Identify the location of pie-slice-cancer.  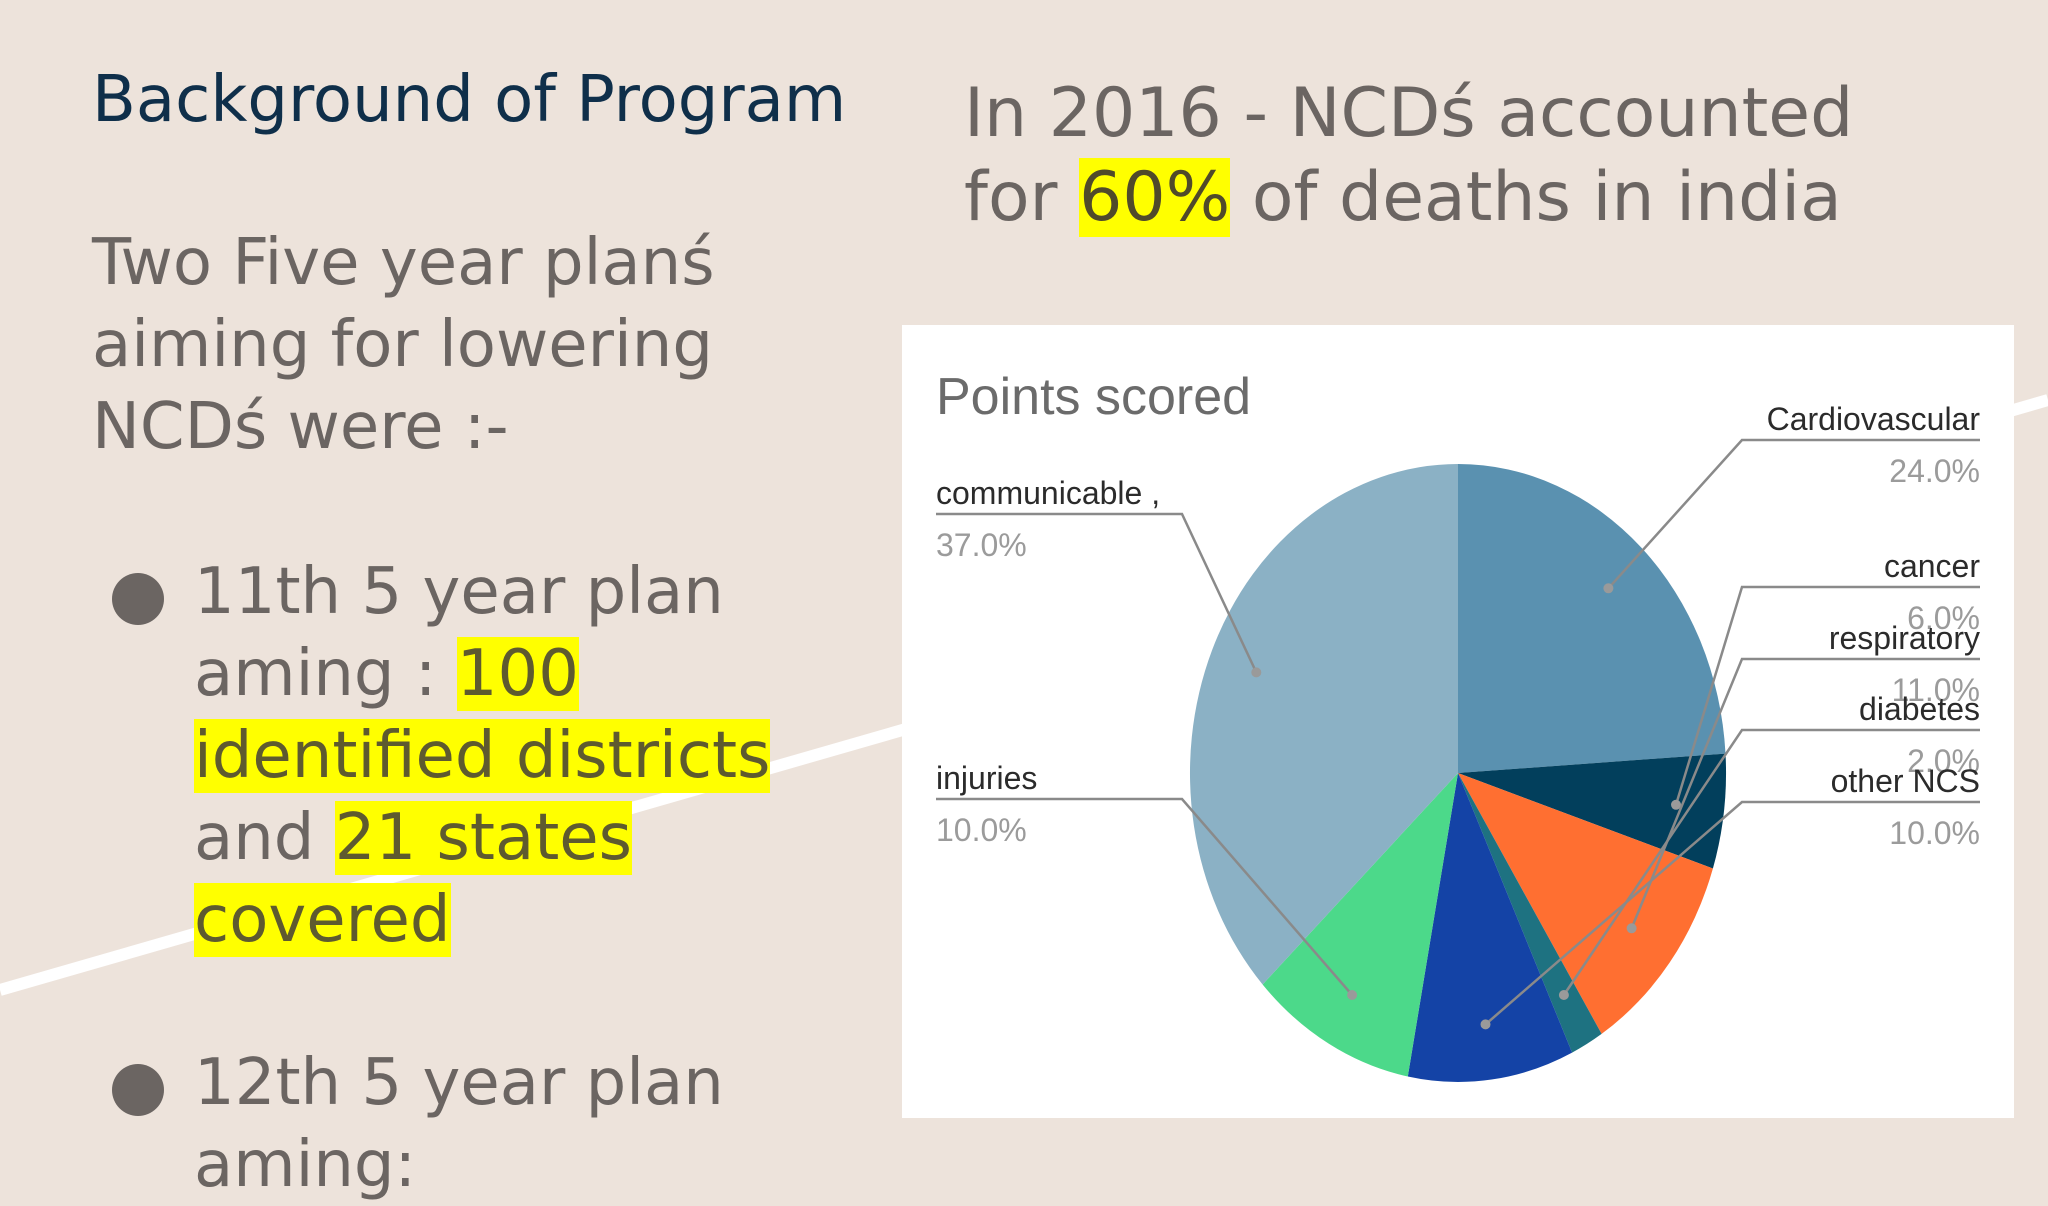
(1592, 811).